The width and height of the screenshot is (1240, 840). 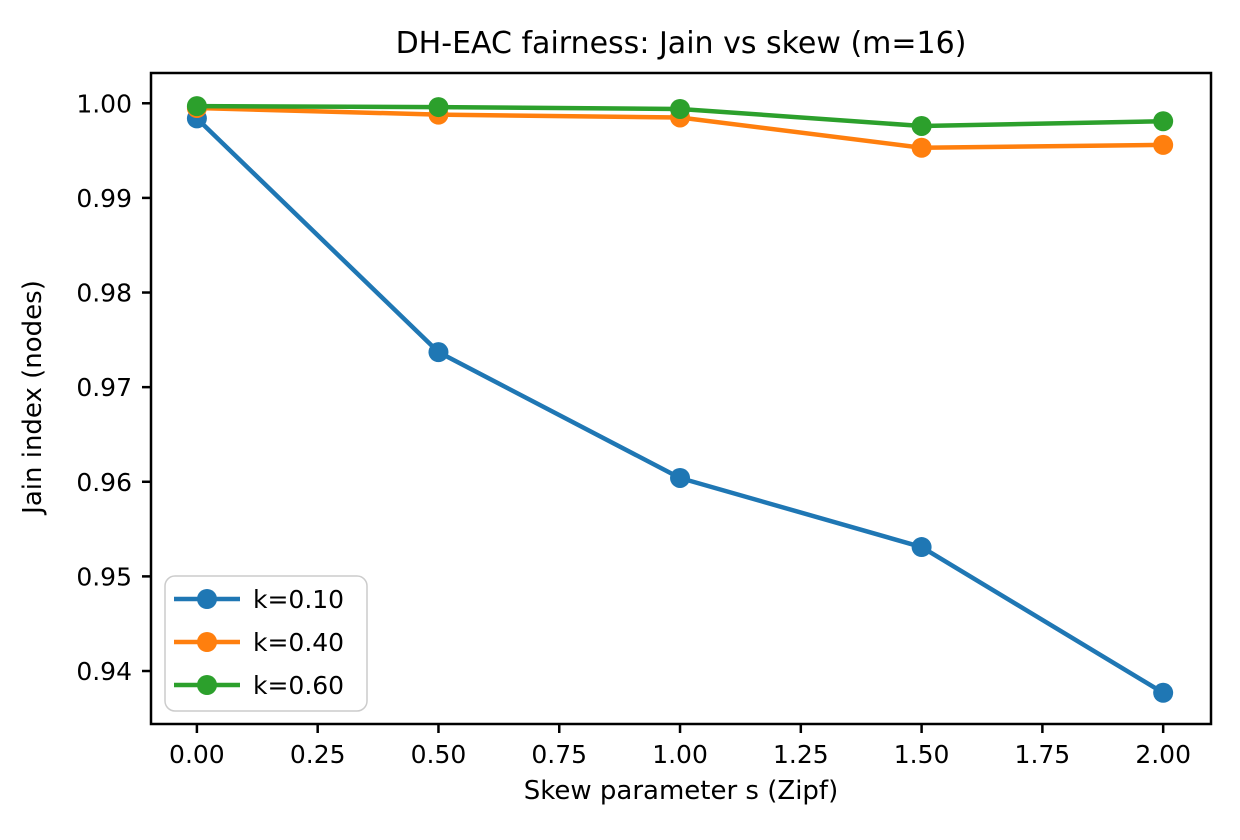 I want to click on y-tick-label: 0.97, so click(x=104, y=387).